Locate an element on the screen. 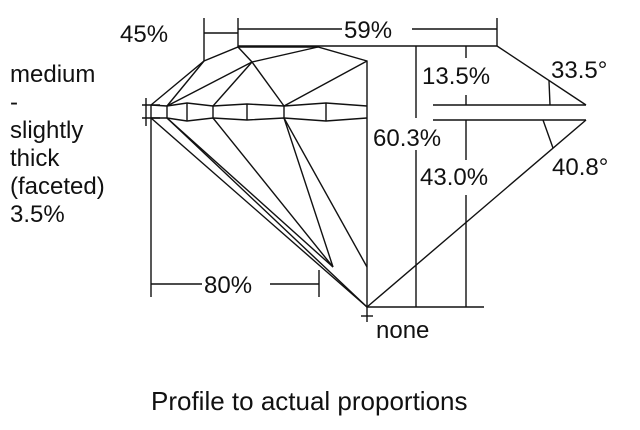 This screenshot has width=640, height=430. girdle-label-line: (faceted) is located at coordinates (57, 186).